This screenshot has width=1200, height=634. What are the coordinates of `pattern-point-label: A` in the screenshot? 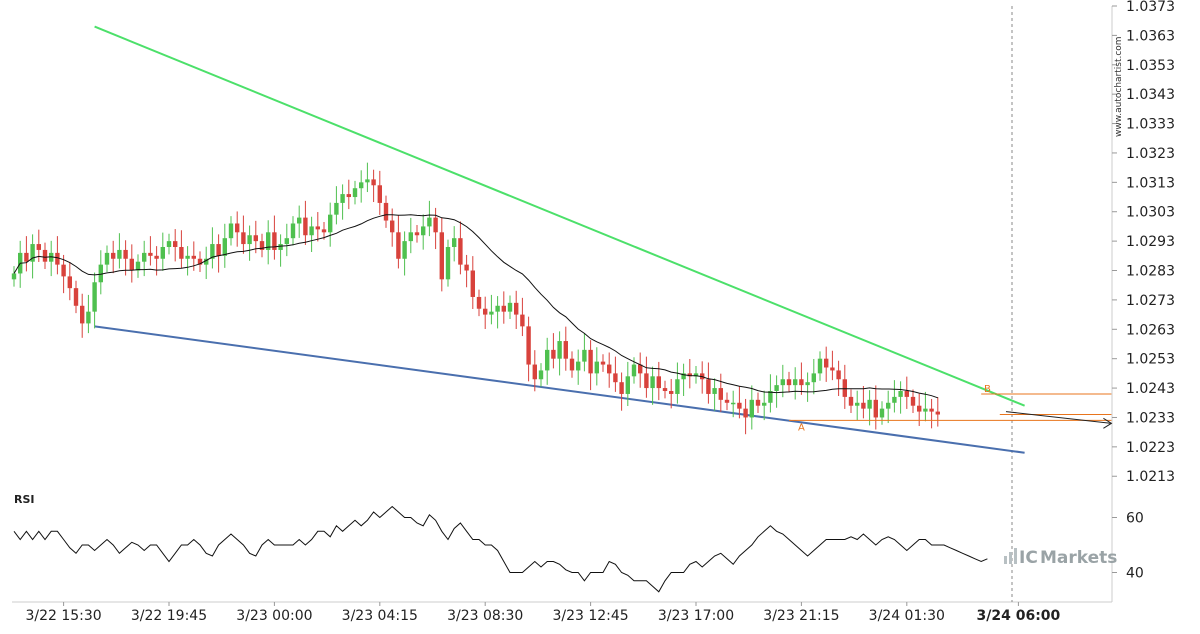 It's located at (801, 427).